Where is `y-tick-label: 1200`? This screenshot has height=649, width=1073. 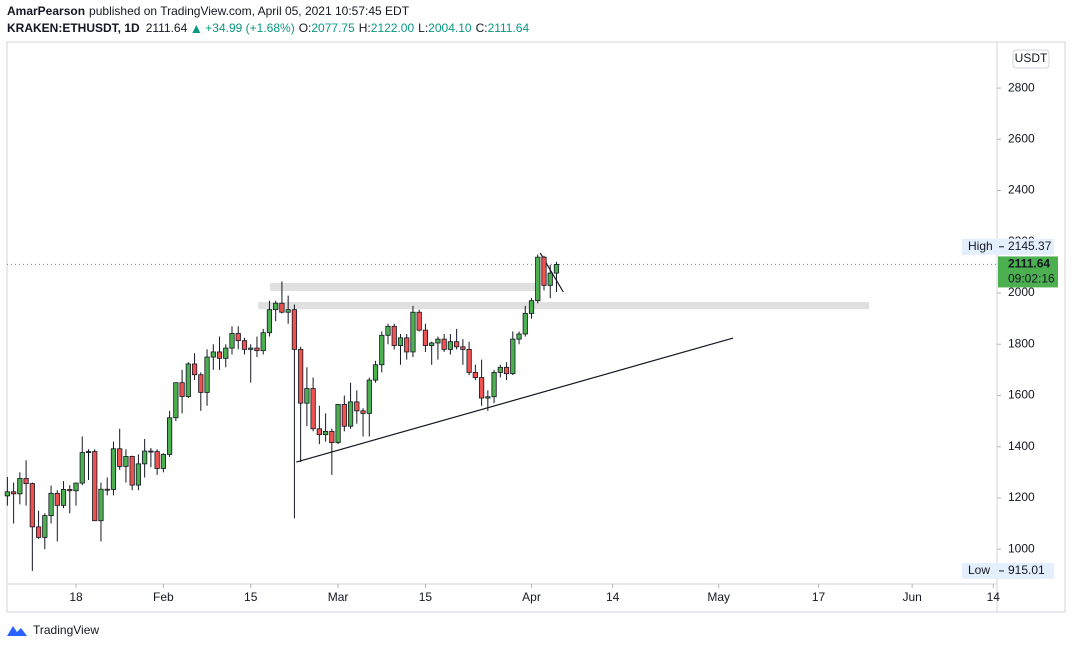 y-tick-label: 1200 is located at coordinates (1021, 497).